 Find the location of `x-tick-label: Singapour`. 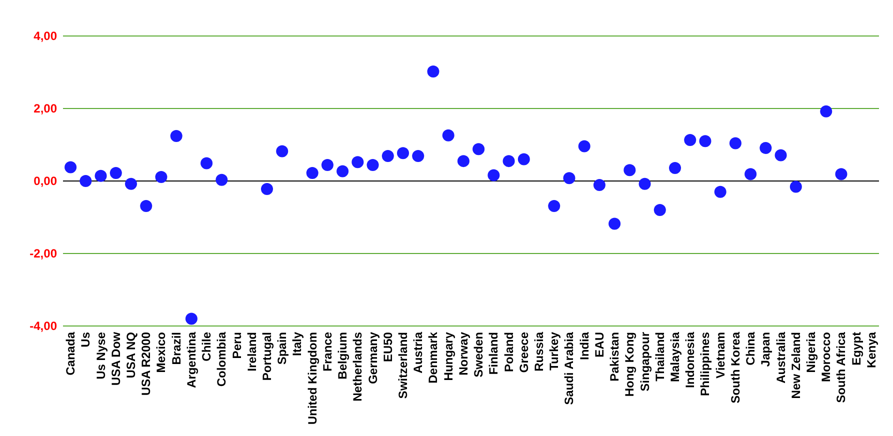

x-tick-label: Singapour is located at coordinates (645, 362).